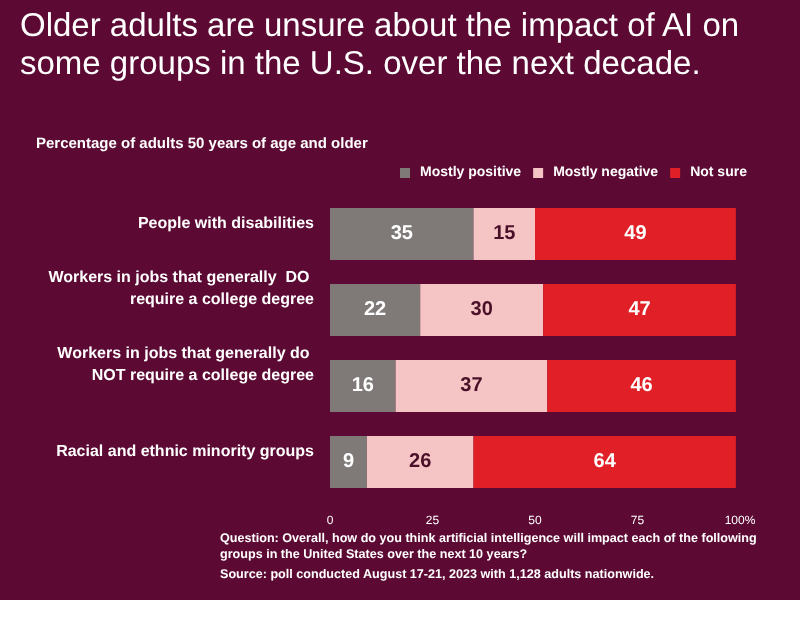 The image size is (800, 640). Describe the element at coordinates (182, 288) in the screenshot. I see `y-tick-label: Workers in jobs that generally DO require a college degree` at that location.